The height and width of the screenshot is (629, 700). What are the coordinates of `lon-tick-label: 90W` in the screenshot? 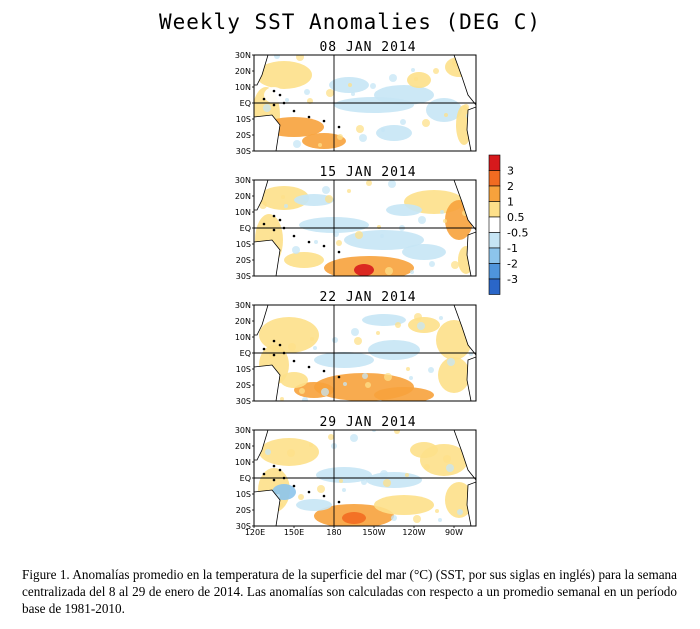 It's located at (454, 532).